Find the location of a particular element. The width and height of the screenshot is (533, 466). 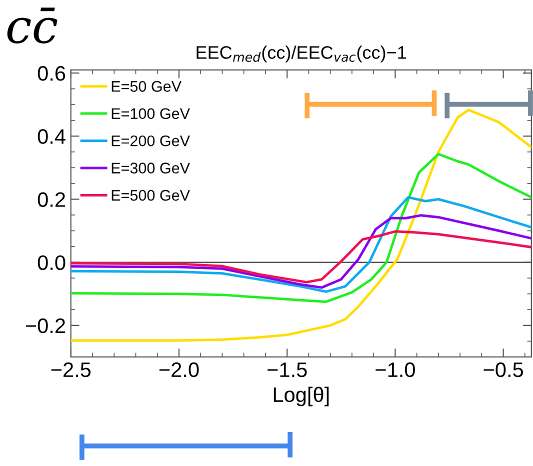

y-tick-label: 0.0 is located at coordinates (52, 262).